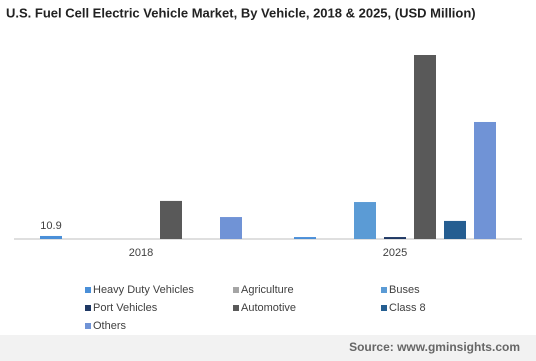 This screenshot has width=536, height=361. What do you see at coordinates (395, 253) in the screenshot?
I see `x-tick-label: 2025` at bounding box center [395, 253].